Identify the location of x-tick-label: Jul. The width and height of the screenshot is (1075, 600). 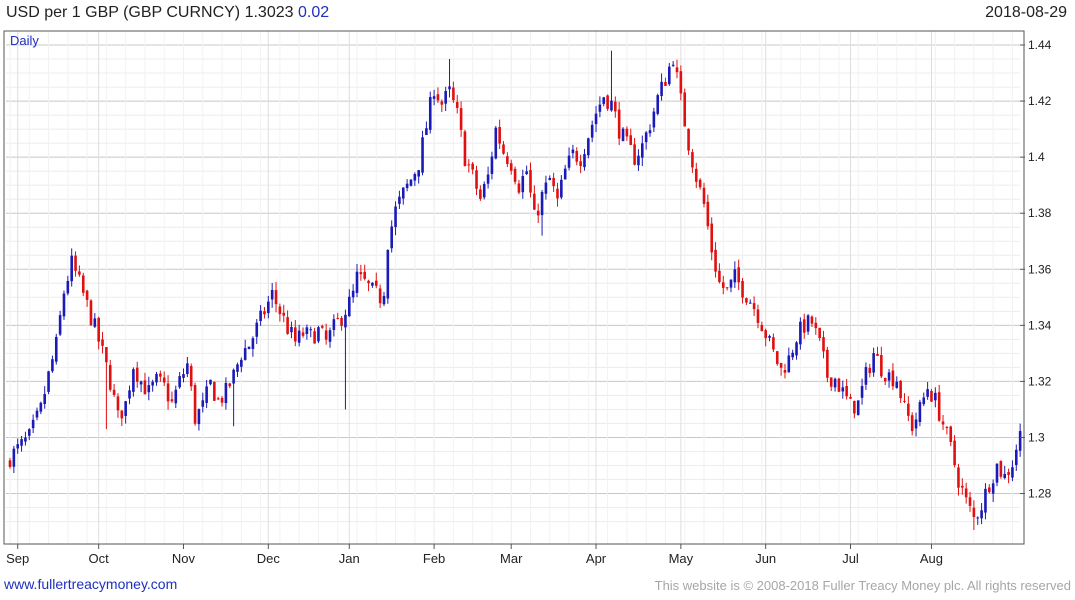
(850, 558).